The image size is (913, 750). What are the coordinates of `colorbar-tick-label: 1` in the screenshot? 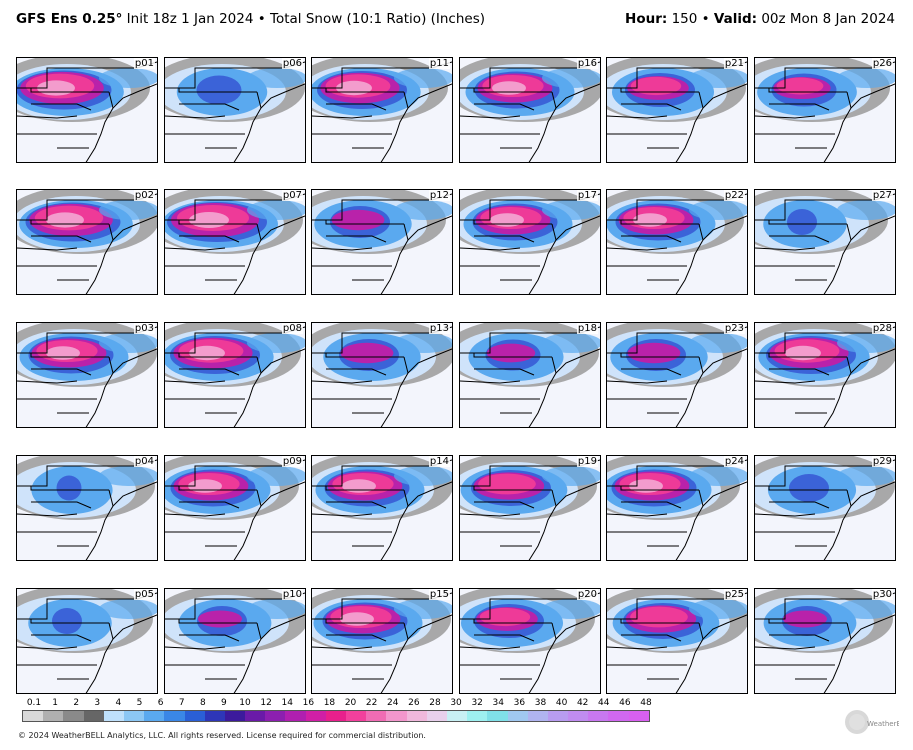 It's located at (55, 703).